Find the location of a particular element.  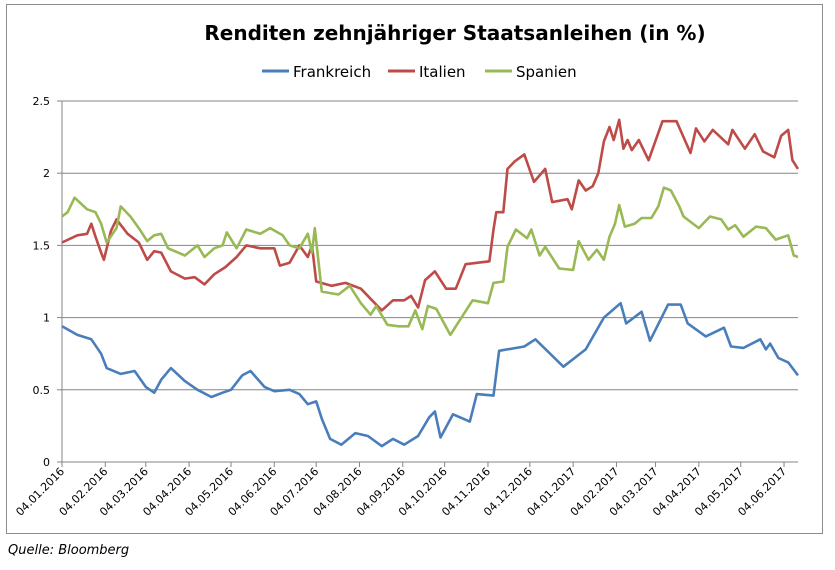

legend-item-spanien: Spanien is located at coordinates (531, 72).